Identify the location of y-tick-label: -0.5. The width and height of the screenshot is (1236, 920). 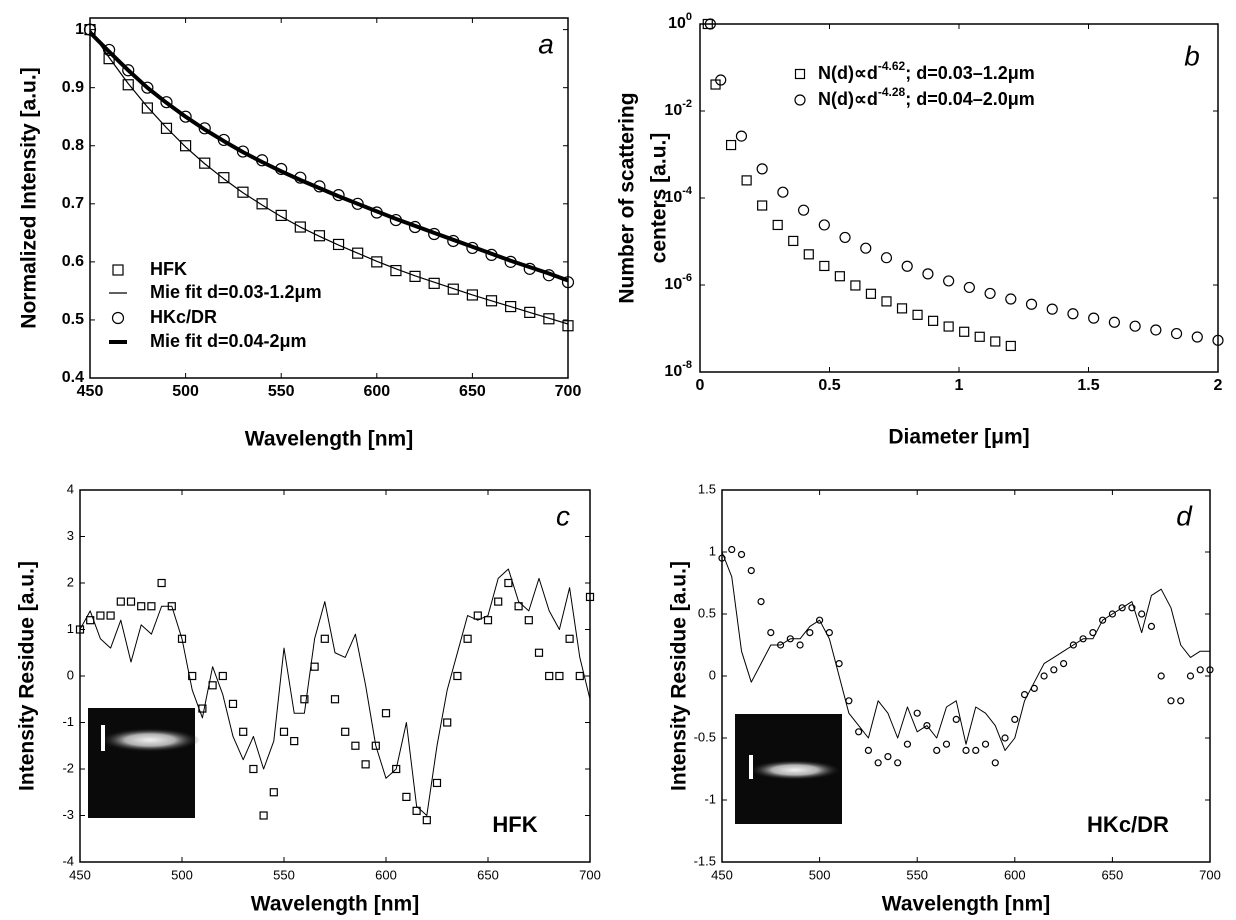
(705, 736).